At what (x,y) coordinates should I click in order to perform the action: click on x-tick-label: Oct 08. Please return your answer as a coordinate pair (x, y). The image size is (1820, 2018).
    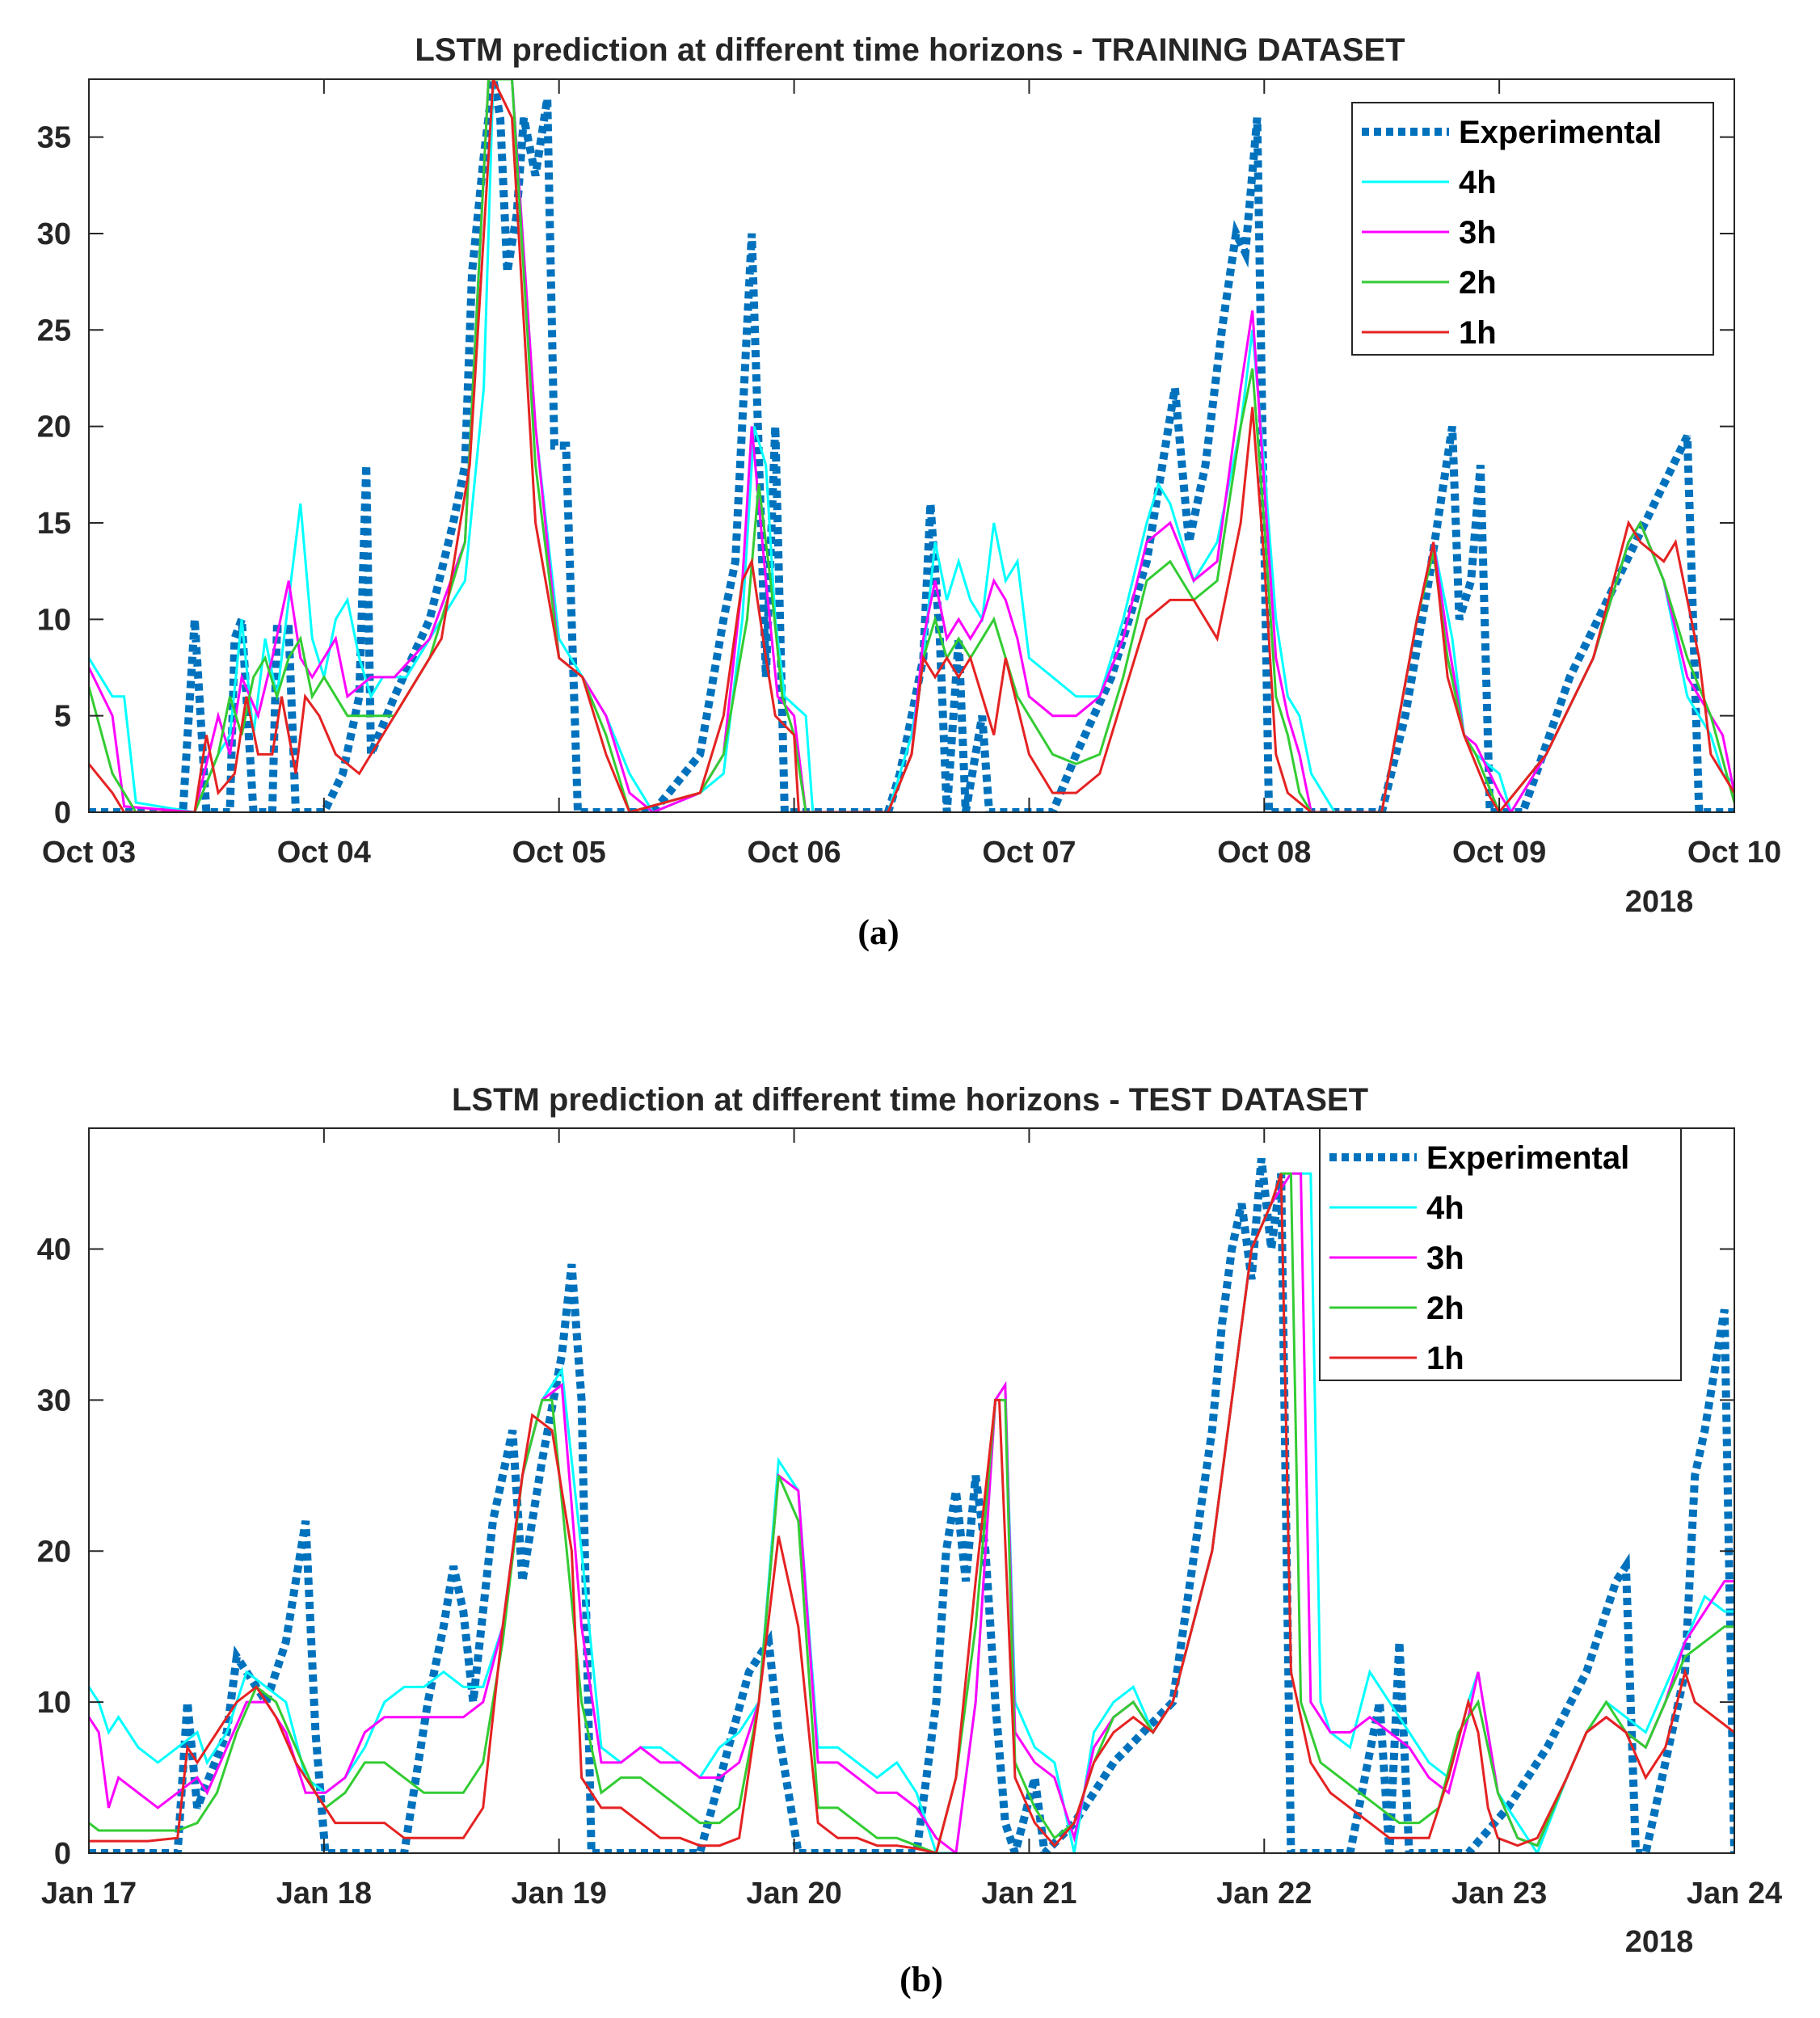
    Looking at the image, I should click on (1264, 853).